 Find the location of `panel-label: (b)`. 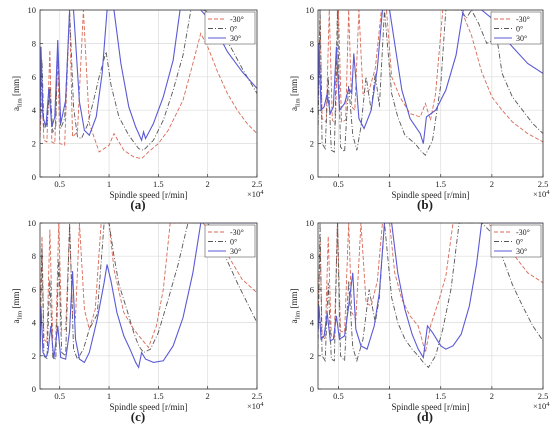

panel-label: (b) is located at coordinates (425, 204).